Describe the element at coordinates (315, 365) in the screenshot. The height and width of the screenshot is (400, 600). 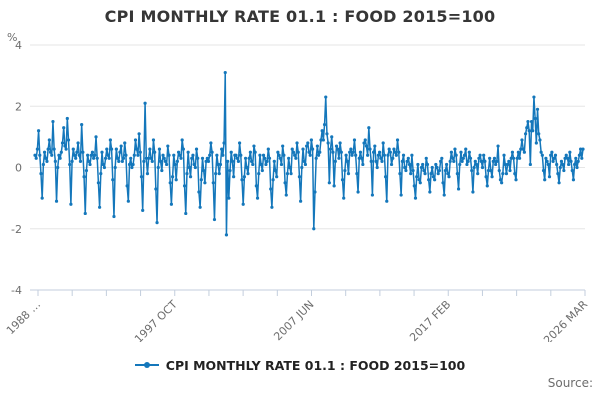
I see `legend-label: CPI MONTHLY RATE 01.1 : FOOD 2015=100` at that location.